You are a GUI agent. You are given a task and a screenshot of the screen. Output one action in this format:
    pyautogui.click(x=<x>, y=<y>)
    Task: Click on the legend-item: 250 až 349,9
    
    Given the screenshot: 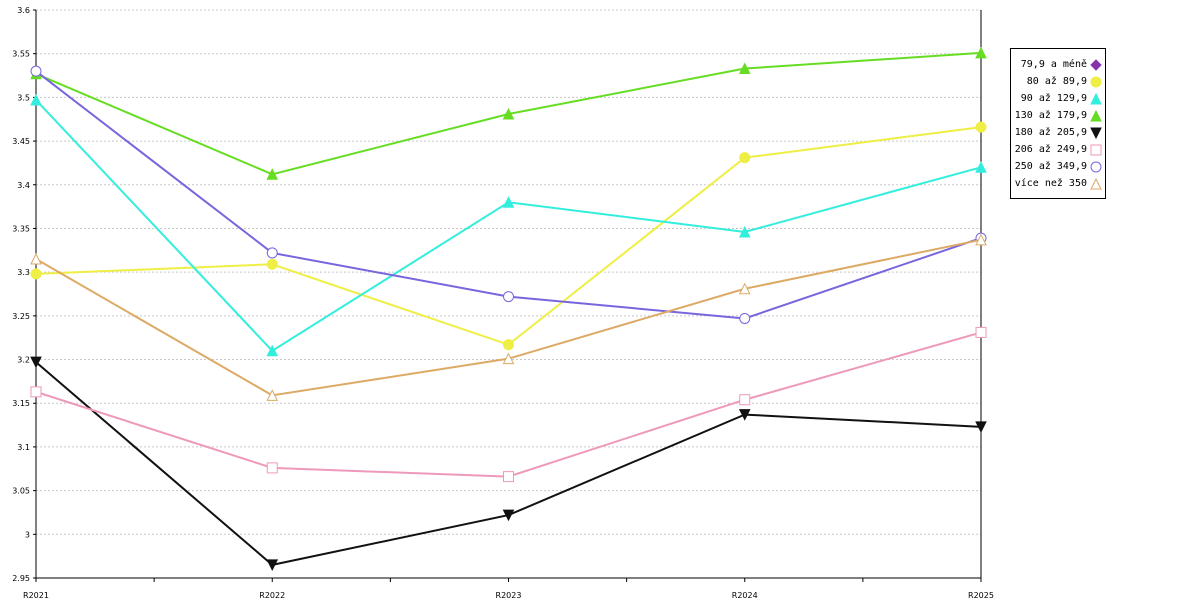 What is the action you would take?
    pyautogui.click(x=1058, y=166)
    